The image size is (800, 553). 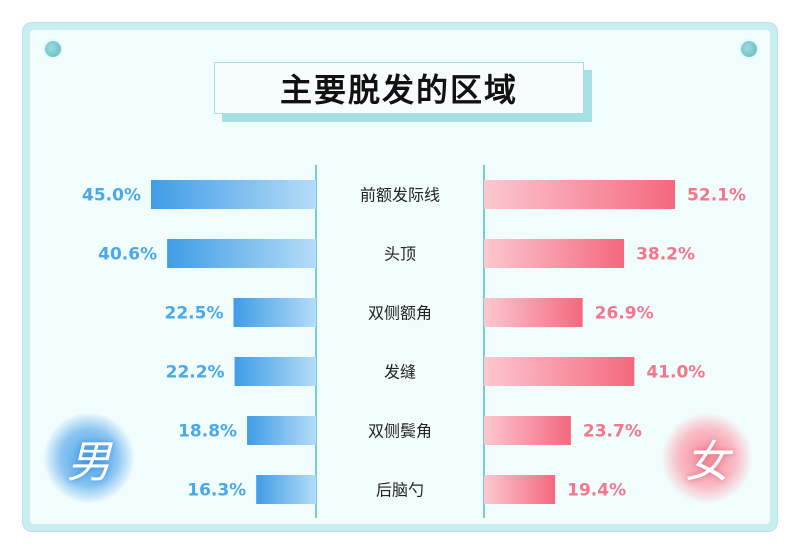 What do you see at coordinates (195, 373) in the screenshot?
I see `male-value-label: 22.2%` at bounding box center [195, 373].